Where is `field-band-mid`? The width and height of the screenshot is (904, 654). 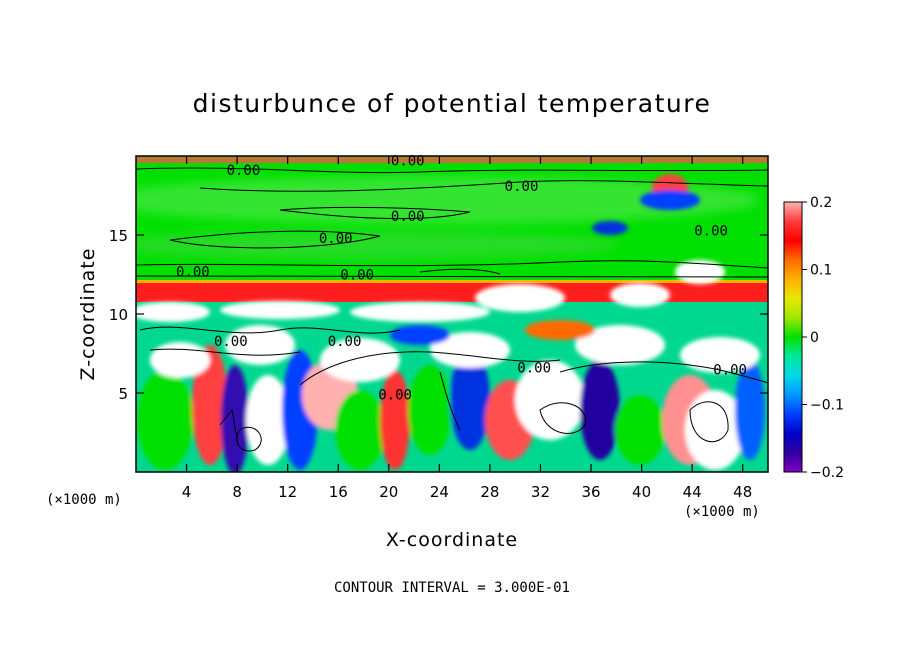 field-band-mid is located at coordinates (378, 245).